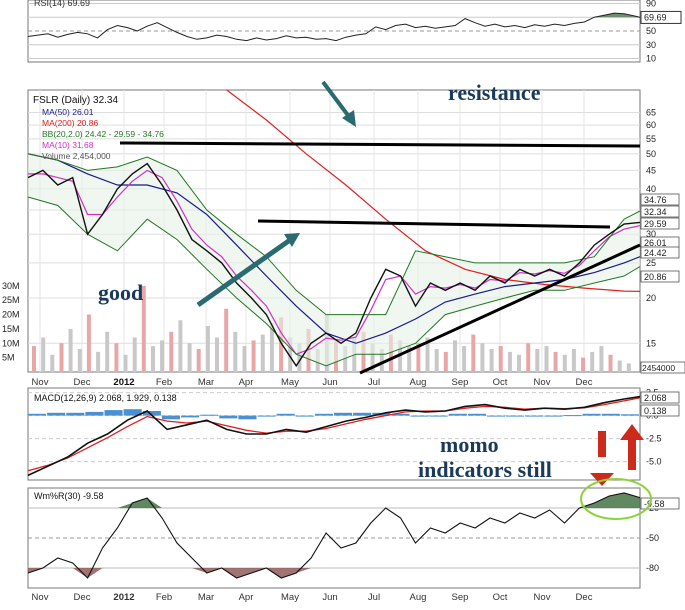  What do you see at coordinates (651, 170) in the screenshot?
I see `price-tick-label: 45` at bounding box center [651, 170].